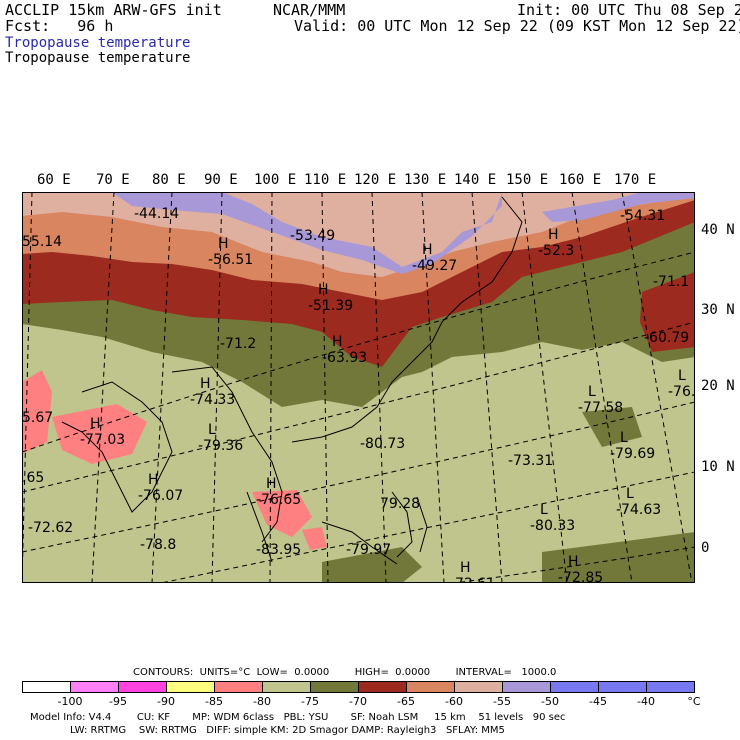  I want to click on lon-label: 90 E, so click(221, 180).